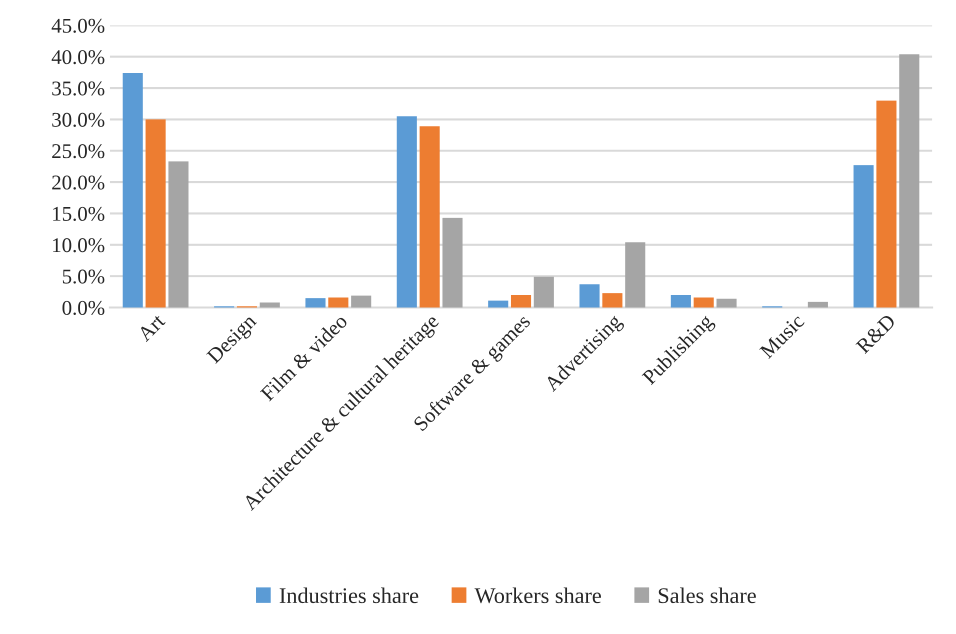 The width and height of the screenshot is (956, 634). I want to click on y-tick-label: 45.0%, so click(78, 25).